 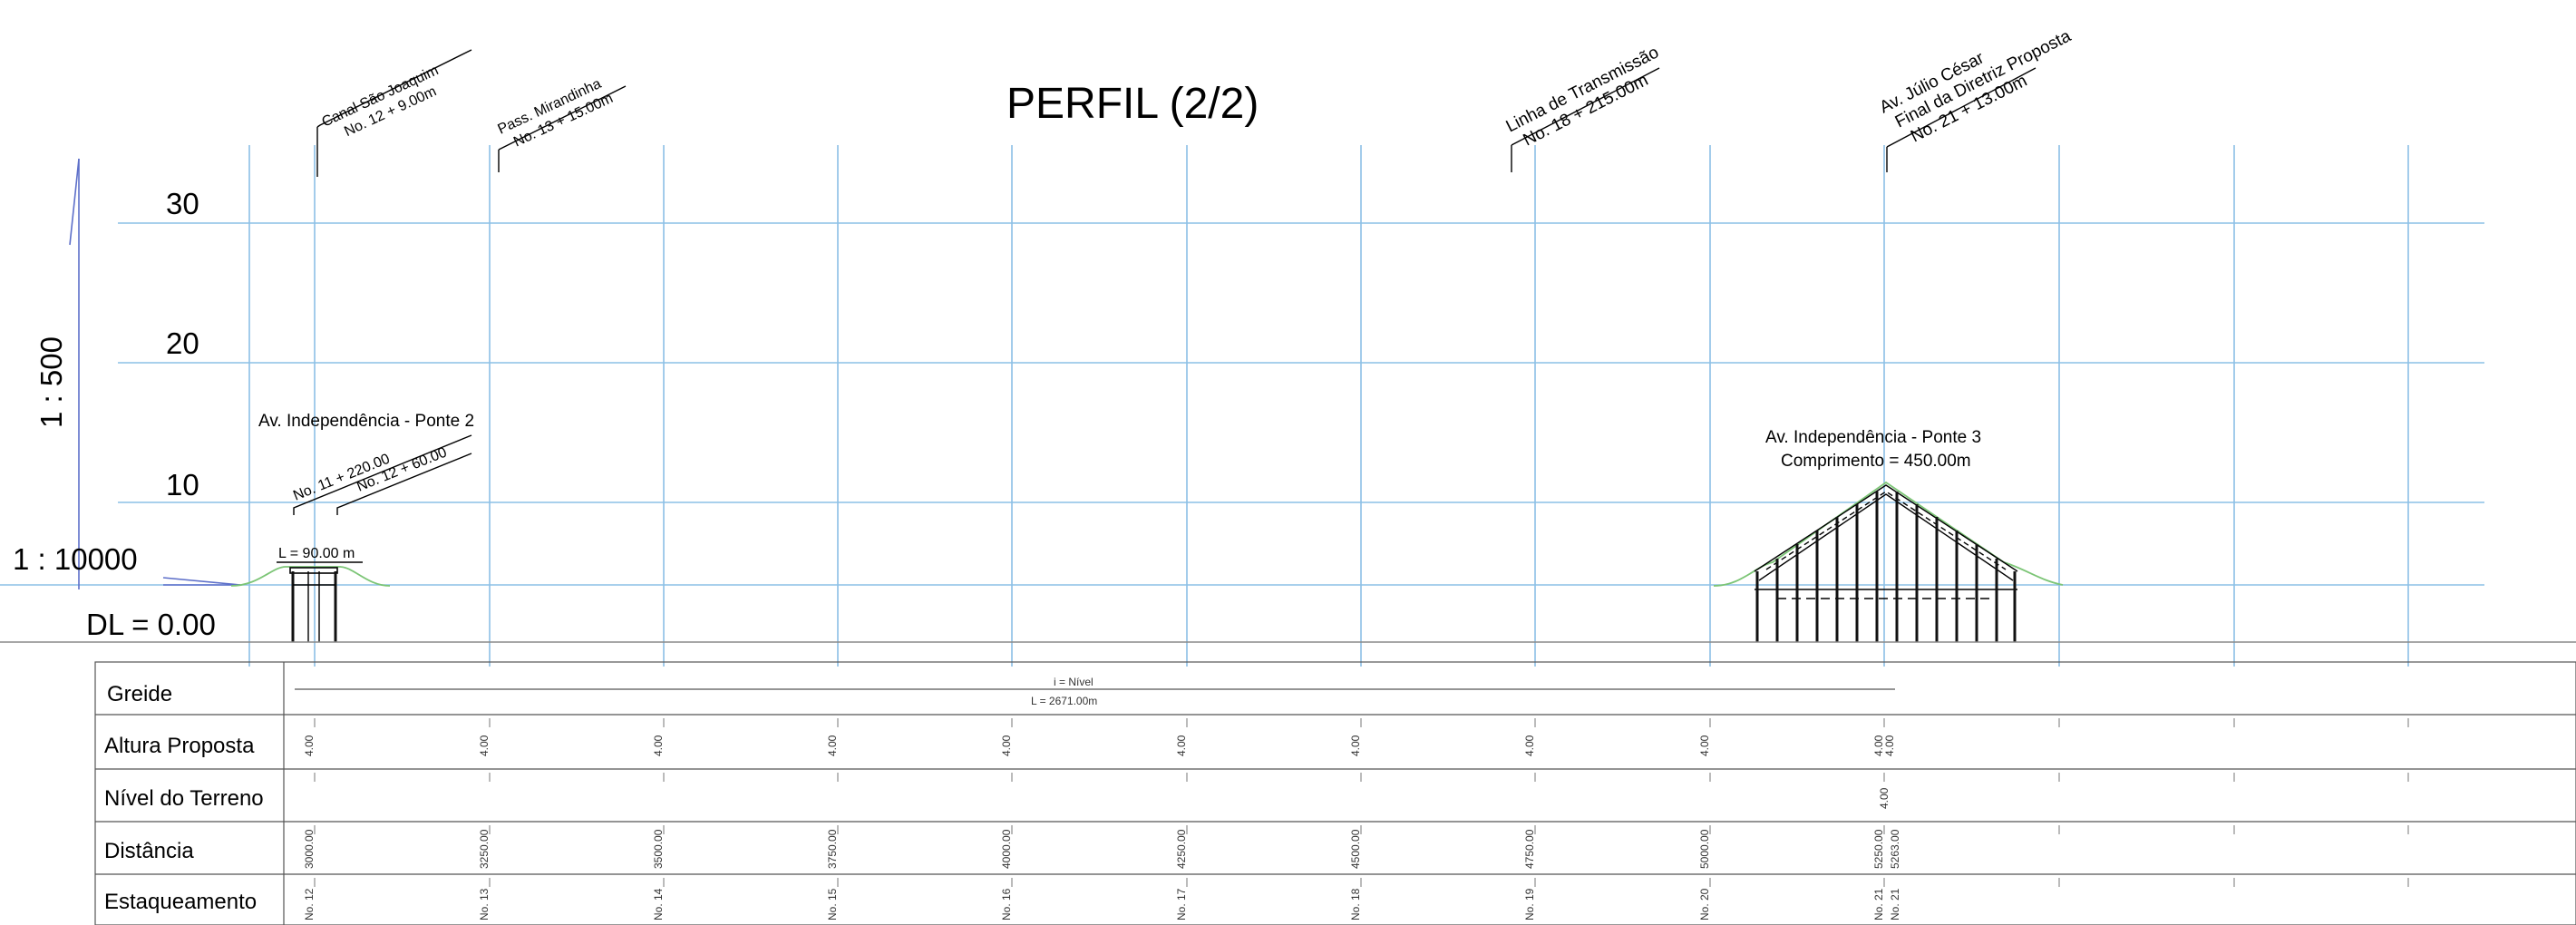 I want to click on distancia-value: 3500.00, so click(x=658, y=849).